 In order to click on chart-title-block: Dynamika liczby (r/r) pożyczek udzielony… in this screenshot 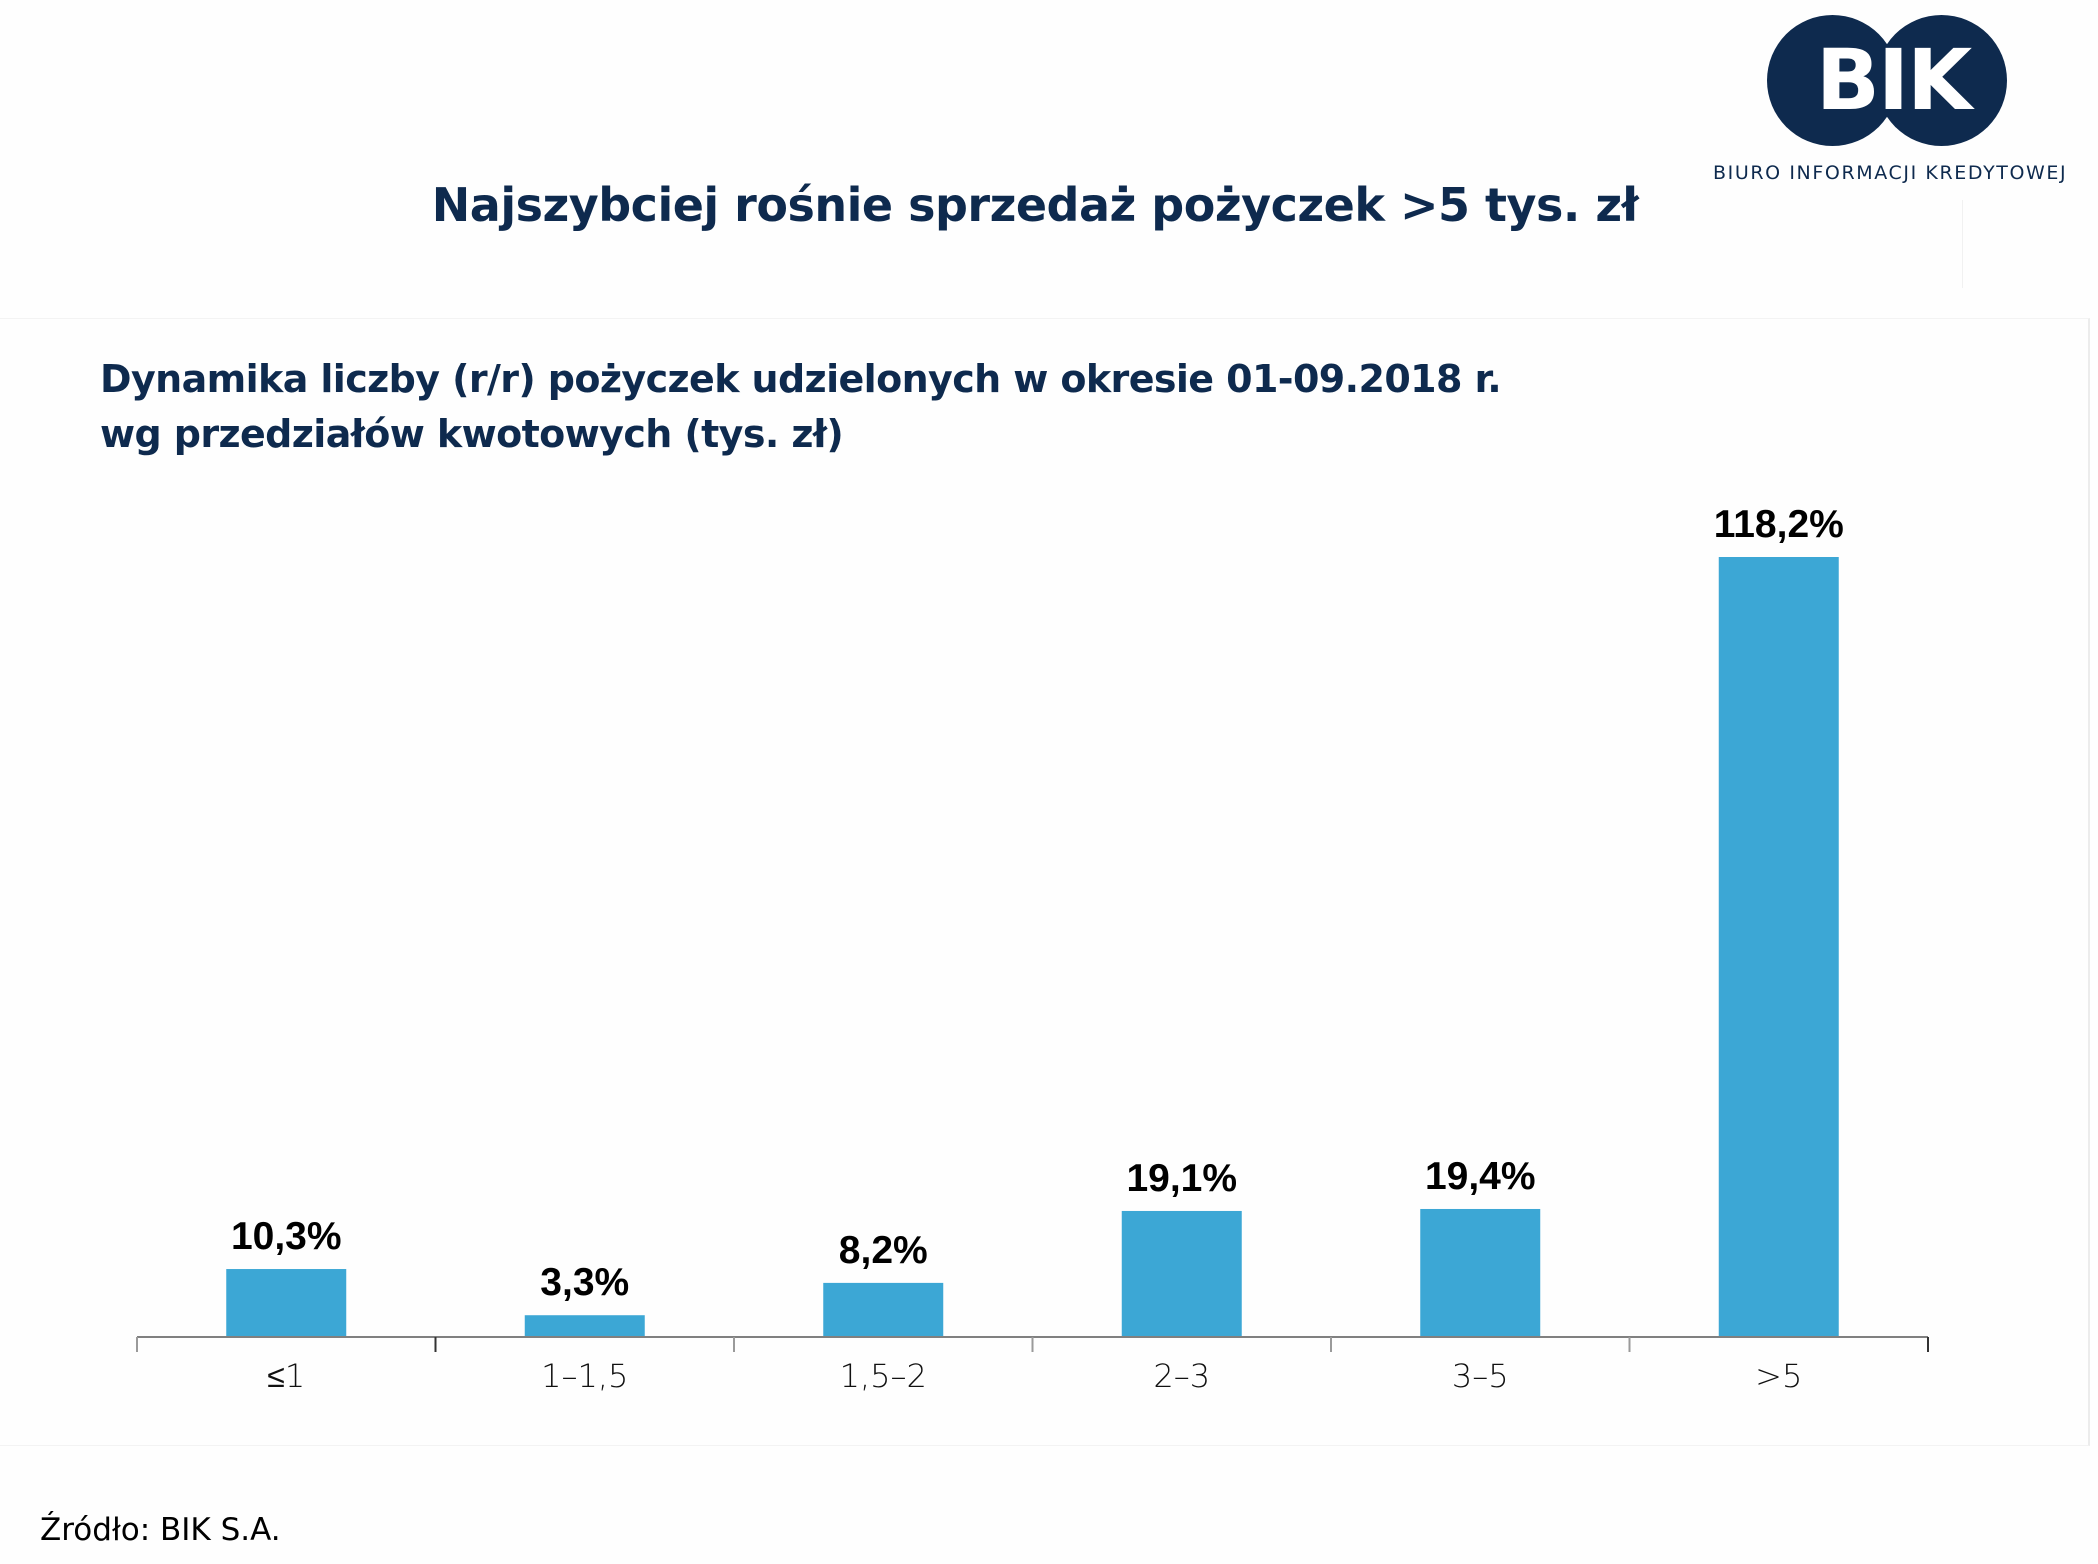, I will do `click(801, 407)`.